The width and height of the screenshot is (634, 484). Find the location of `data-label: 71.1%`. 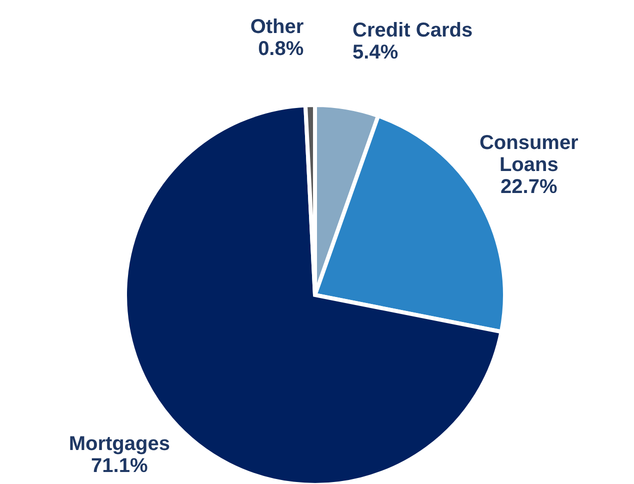

data-label: 71.1% is located at coordinates (119, 465).